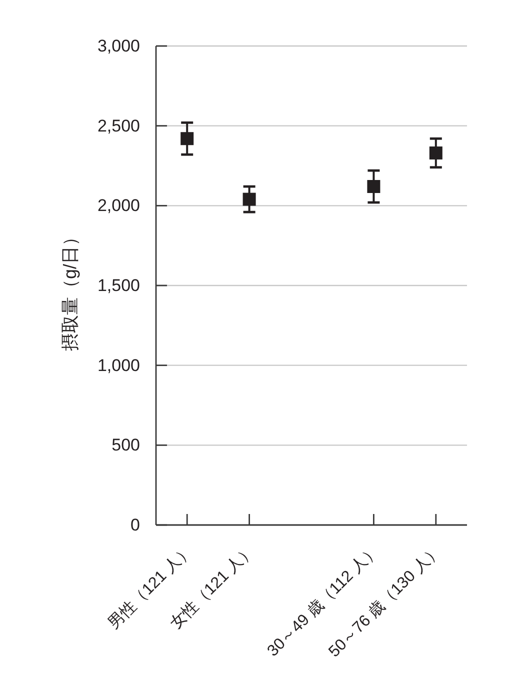 The height and width of the screenshot is (679, 510). What do you see at coordinates (118, 206) in the screenshot?
I see `y-tick-label: 2,000` at bounding box center [118, 206].